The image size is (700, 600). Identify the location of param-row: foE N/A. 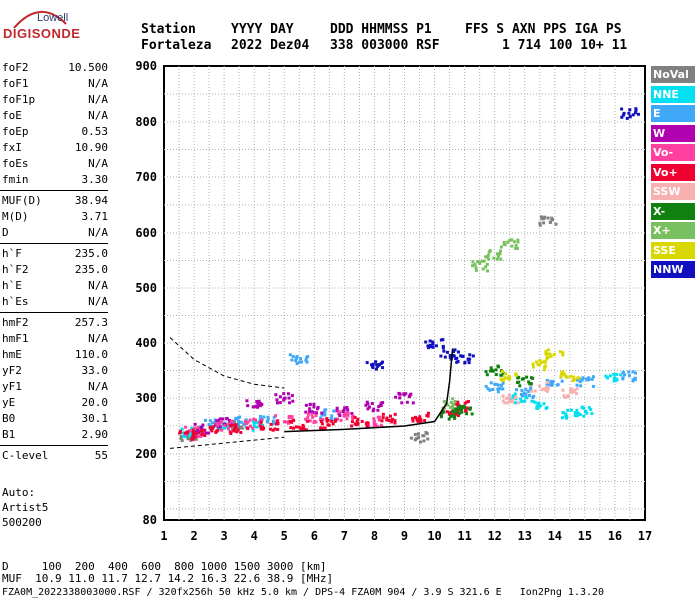
(55, 115).